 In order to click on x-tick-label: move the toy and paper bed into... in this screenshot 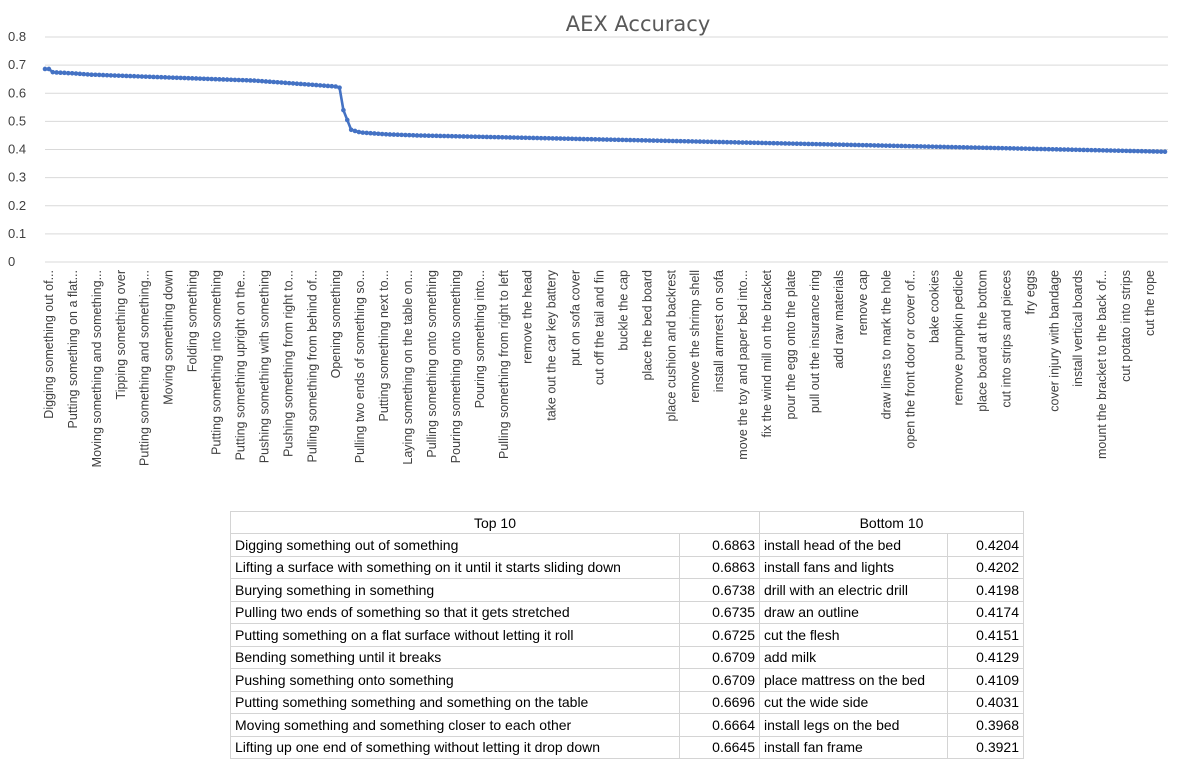, I will do `click(743, 365)`.